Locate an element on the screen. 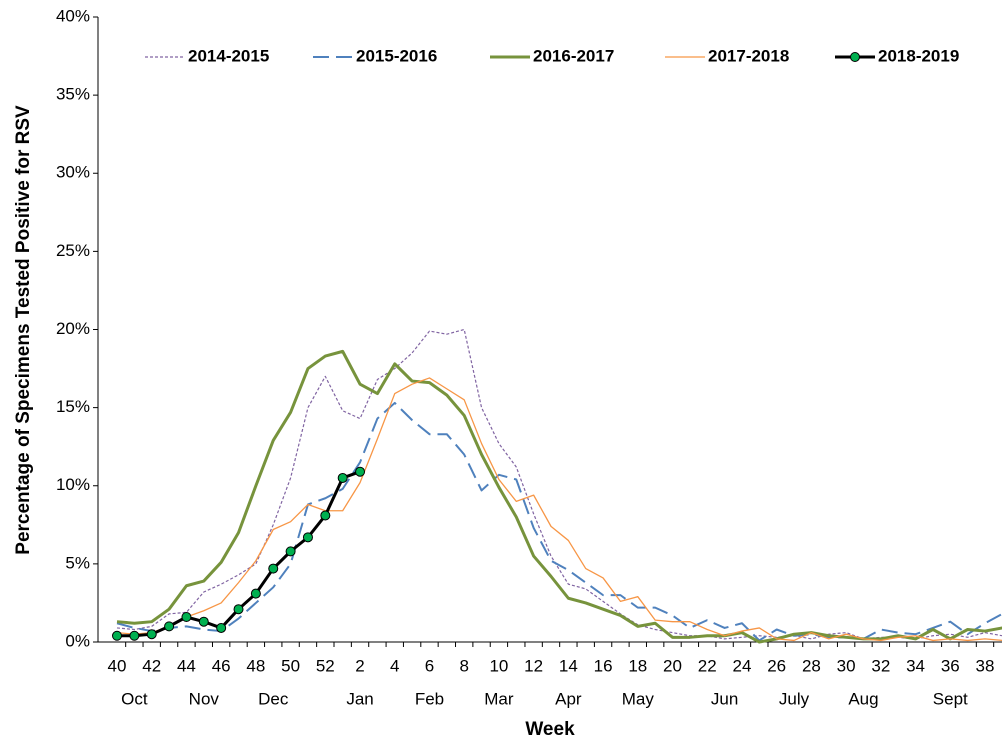 The width and height of the screenshot is (1002, 744). x-tick-label: 40 is located at coordinates (117, 665).